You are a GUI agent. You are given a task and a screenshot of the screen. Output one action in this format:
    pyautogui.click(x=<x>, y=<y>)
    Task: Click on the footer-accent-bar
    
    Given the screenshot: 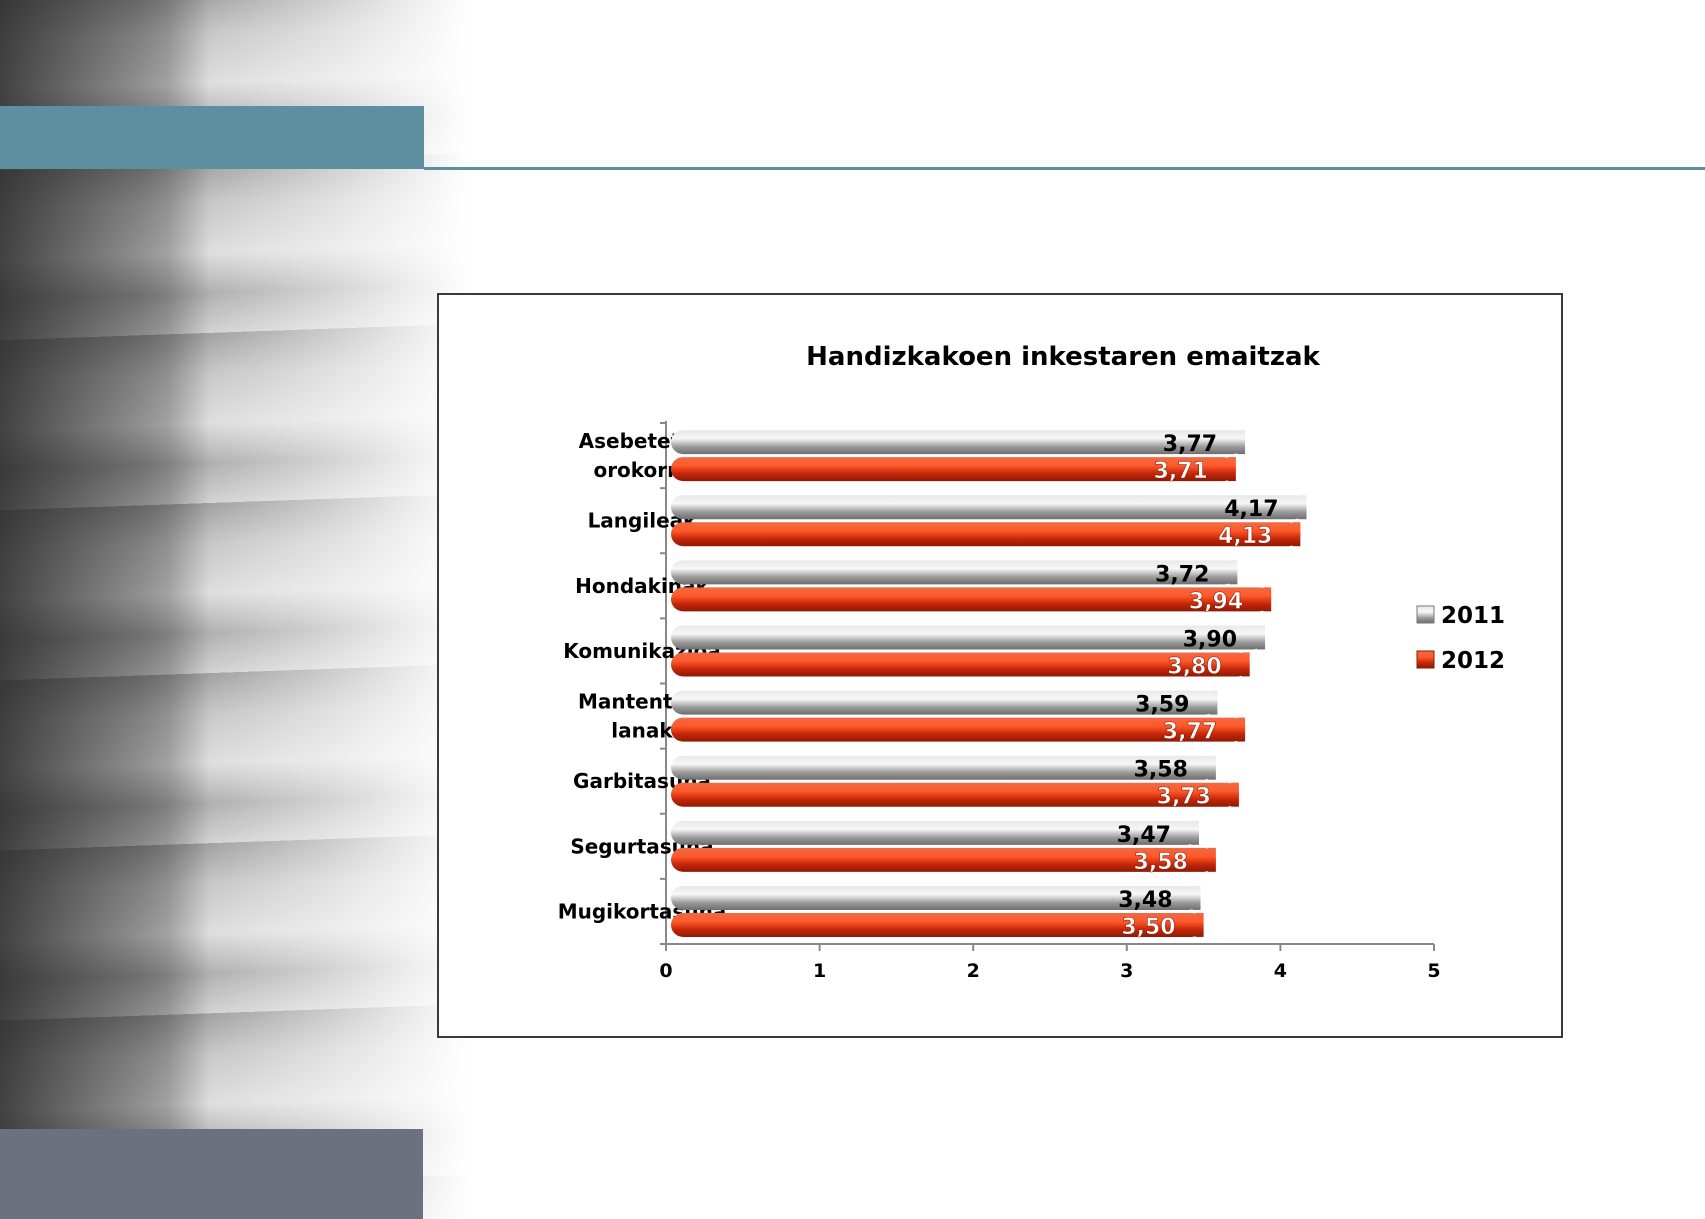 What is the action you would take?
    pyautogui.click(x=211, y=1174)
    